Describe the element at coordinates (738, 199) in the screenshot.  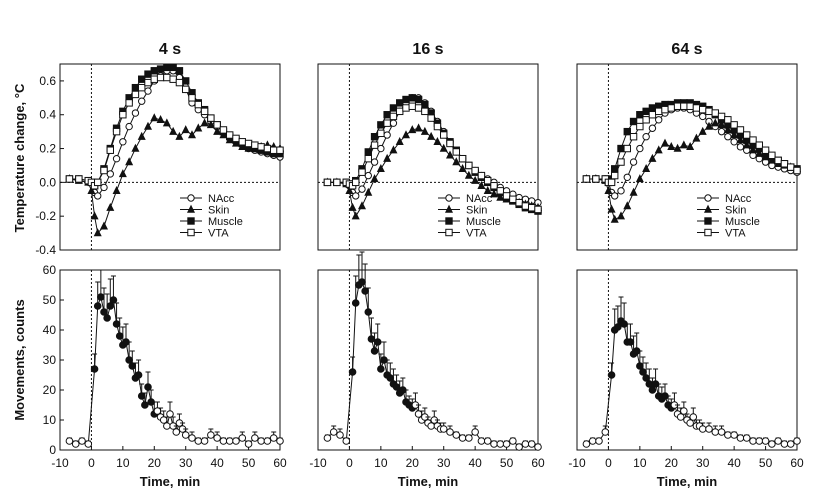
I see `legend-label: NAcc` at that location.